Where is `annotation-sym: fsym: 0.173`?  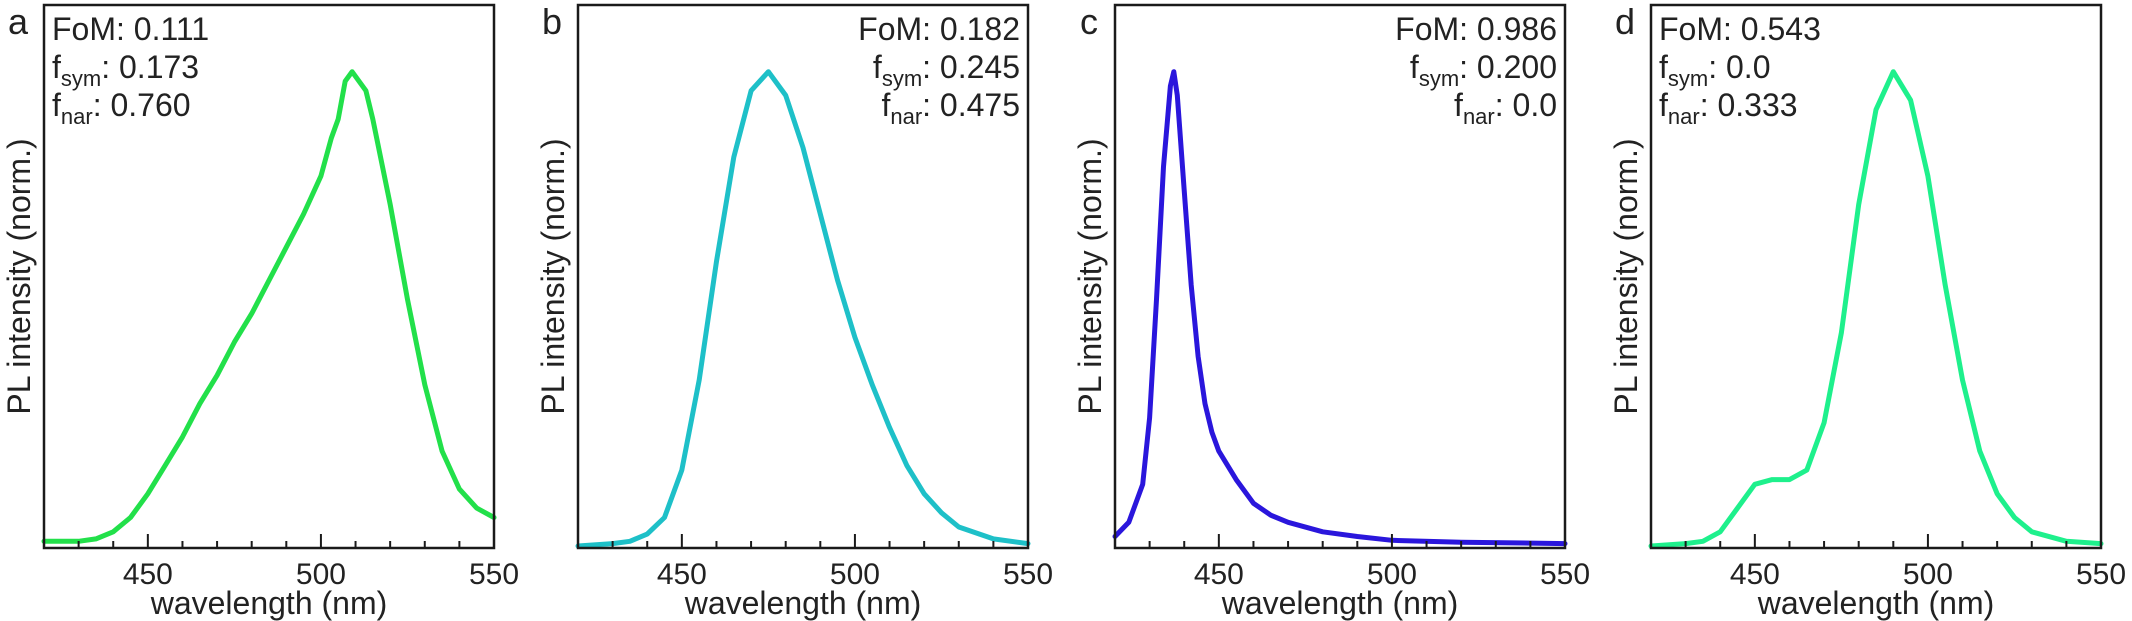 annotation-sym: fsym: 0.173 is located at coordinates (125, 70).